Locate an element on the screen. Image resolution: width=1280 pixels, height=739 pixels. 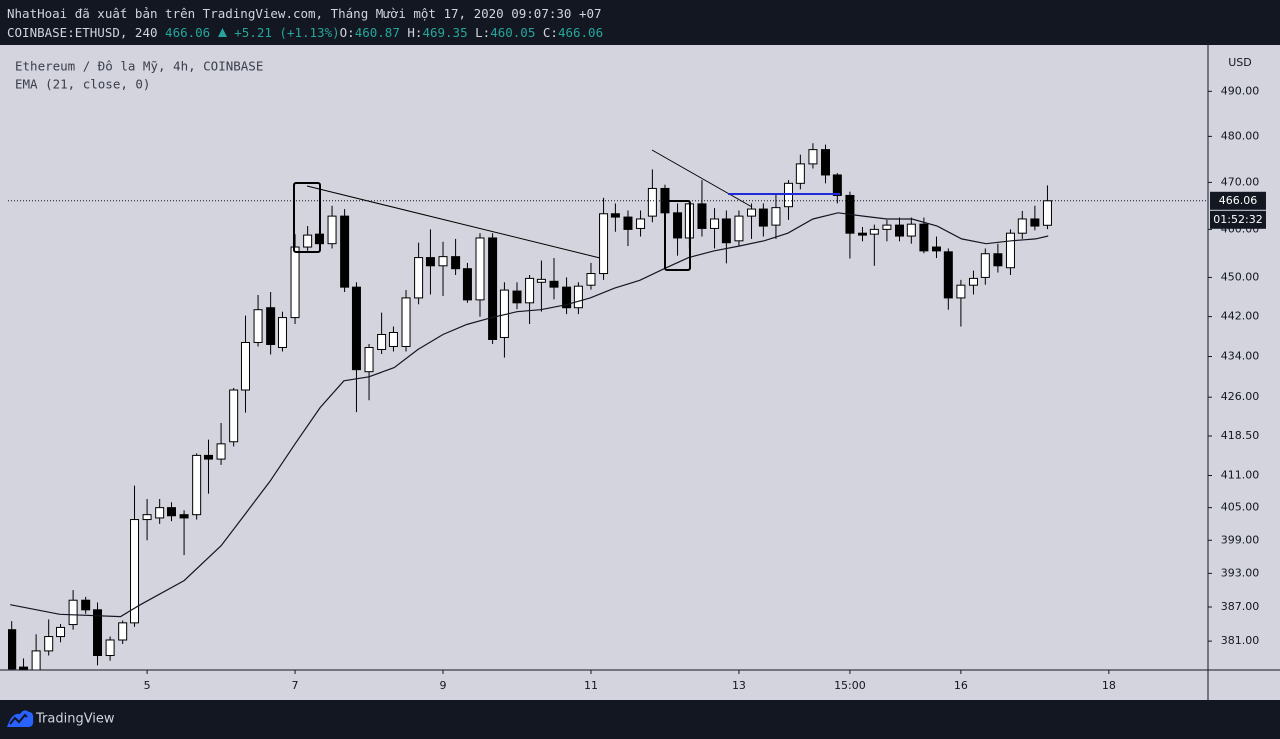
y-tick-label: 434.00 is located at coordinates (1240, 356).